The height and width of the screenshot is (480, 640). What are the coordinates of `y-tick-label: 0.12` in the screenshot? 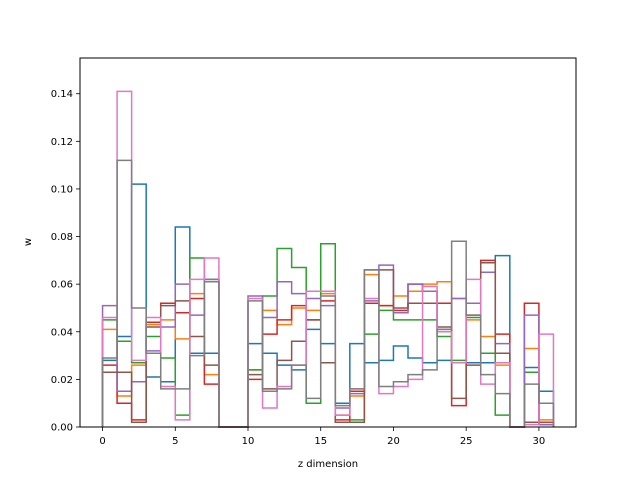 It's located at (62, 142).